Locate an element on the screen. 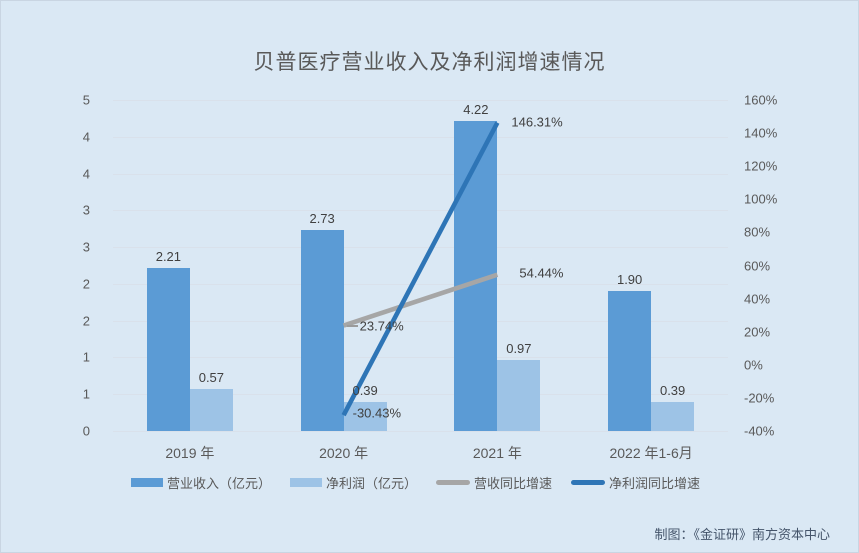  right-axis-tick: -40% is located at coordinates (759, 431).